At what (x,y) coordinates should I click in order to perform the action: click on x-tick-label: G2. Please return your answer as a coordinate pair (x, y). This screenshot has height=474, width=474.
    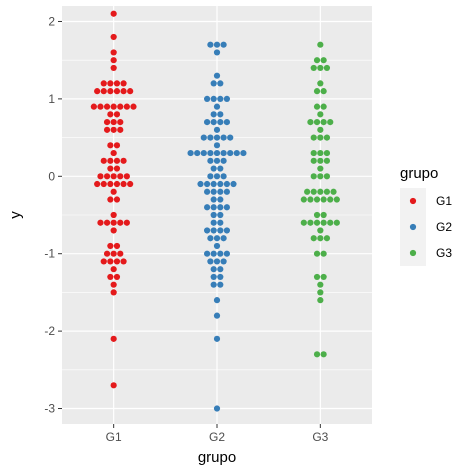
    Looking at the image, I should click on (217, 437).